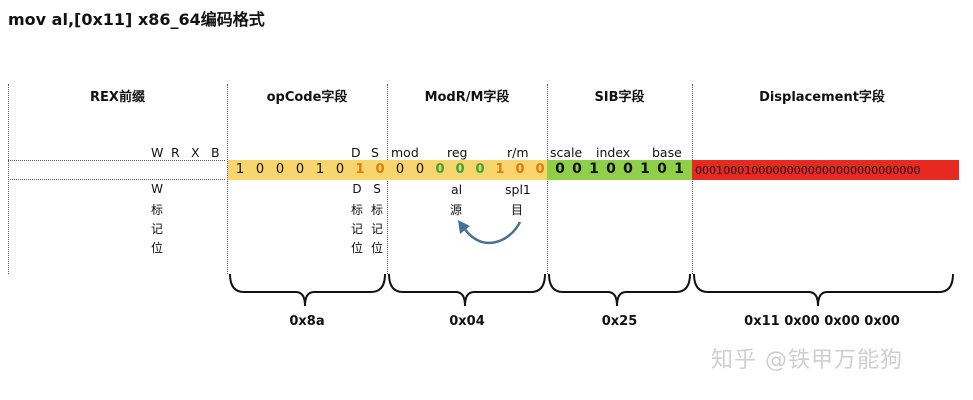  What do you see at coordinates (116, 179) in the screenshot?
I see `rex-line-bottom` at bounding box center [116, 179].